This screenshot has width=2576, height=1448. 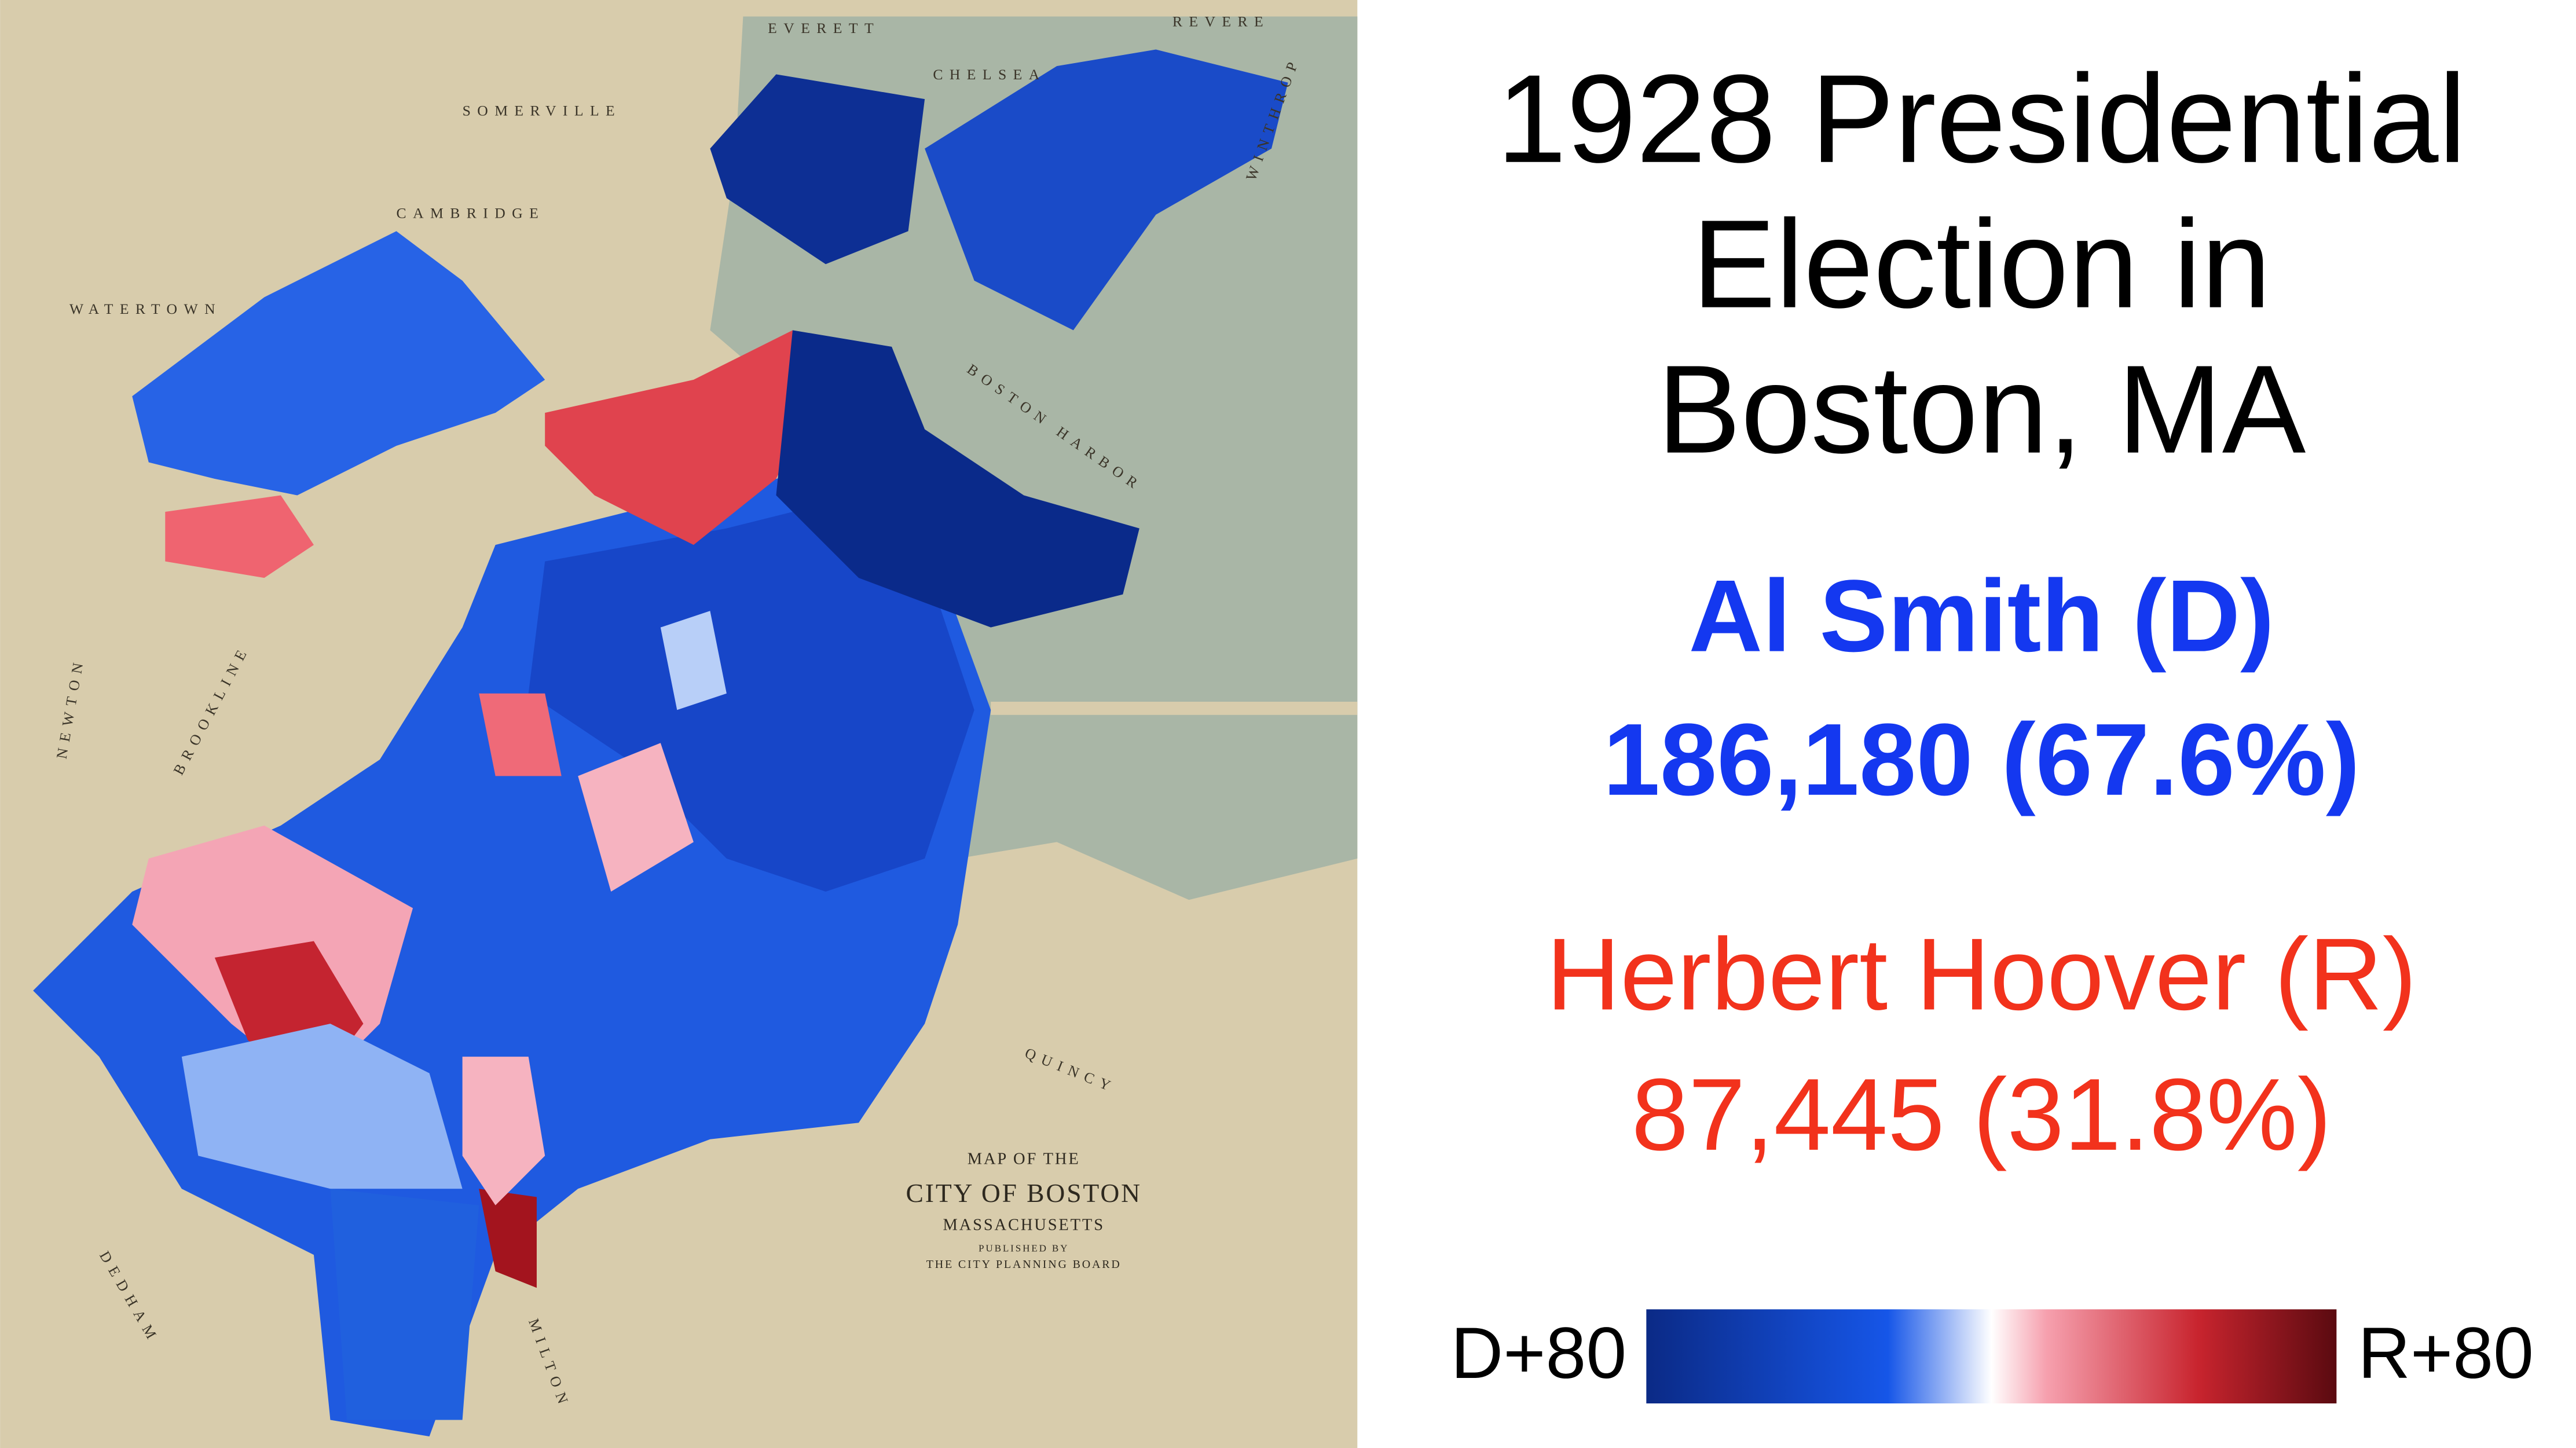 What do you see at coordinates (1981, 616) in the screenshot?
I see `candidate-name: Al Smith (D)` at bounding box center [1981, 616].